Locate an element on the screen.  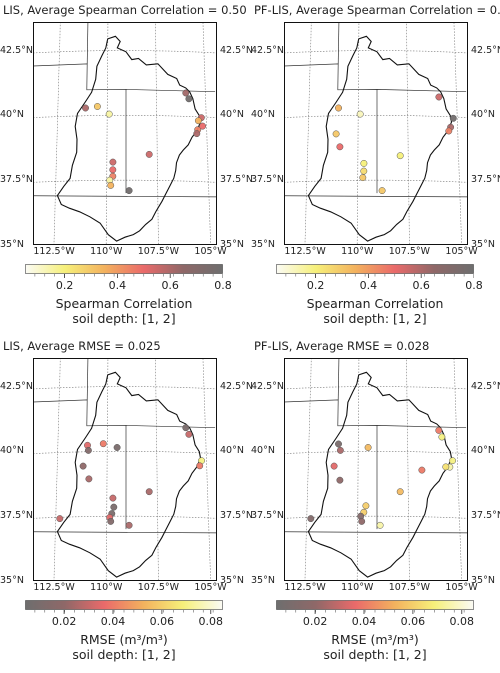
lat-tick-label-left: 42.5°N is located at coordinates (17, 386).